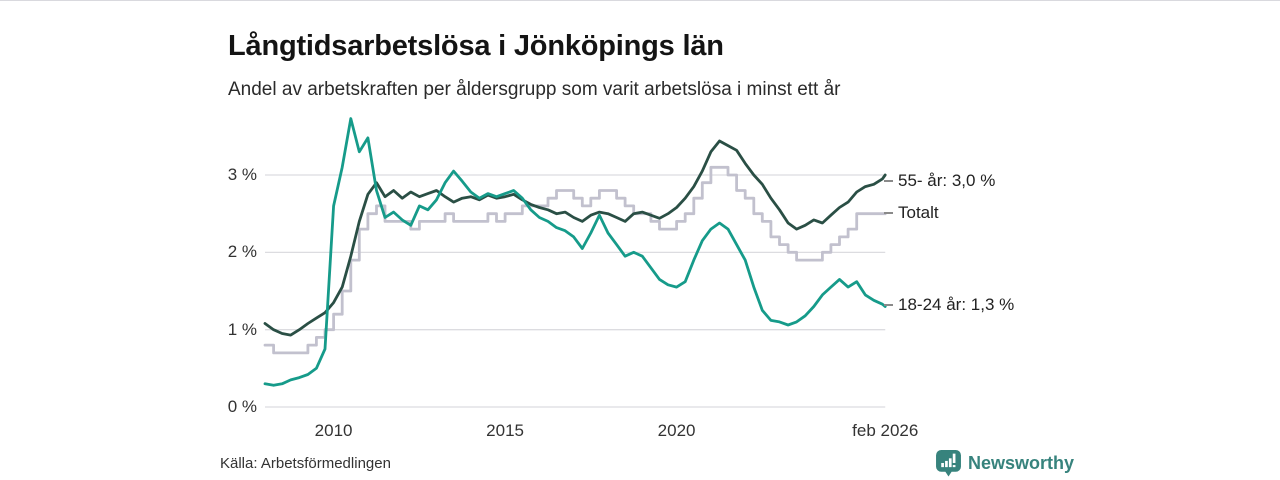  Describe the element at coordinates (948, 463) in the screenshot. I see `newsworthy-bars-icon` at that location.